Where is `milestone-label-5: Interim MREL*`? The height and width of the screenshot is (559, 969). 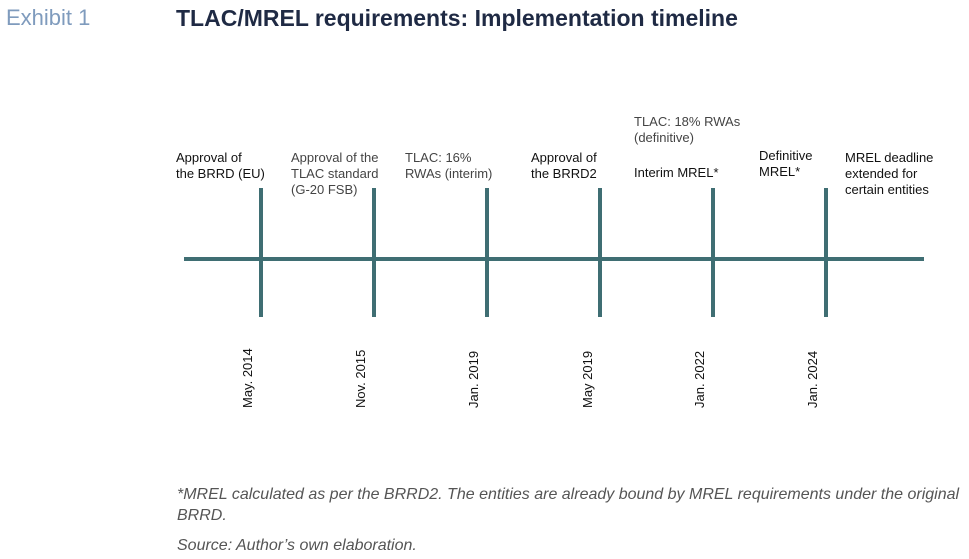
milestone-label-5: Interim MREL* is located at coordinates (676, 172).